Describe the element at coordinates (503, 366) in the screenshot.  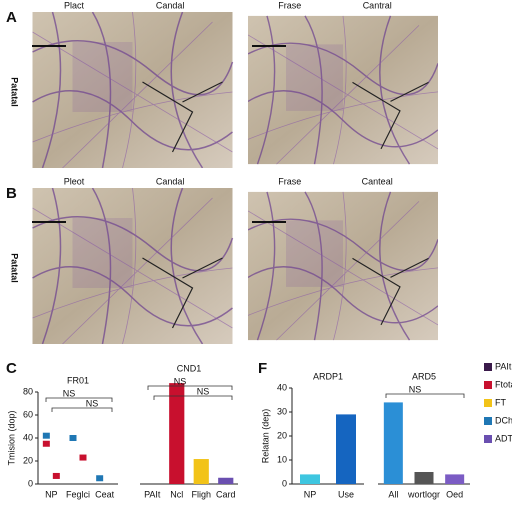
I see `legend-label: PAIt` at that location.